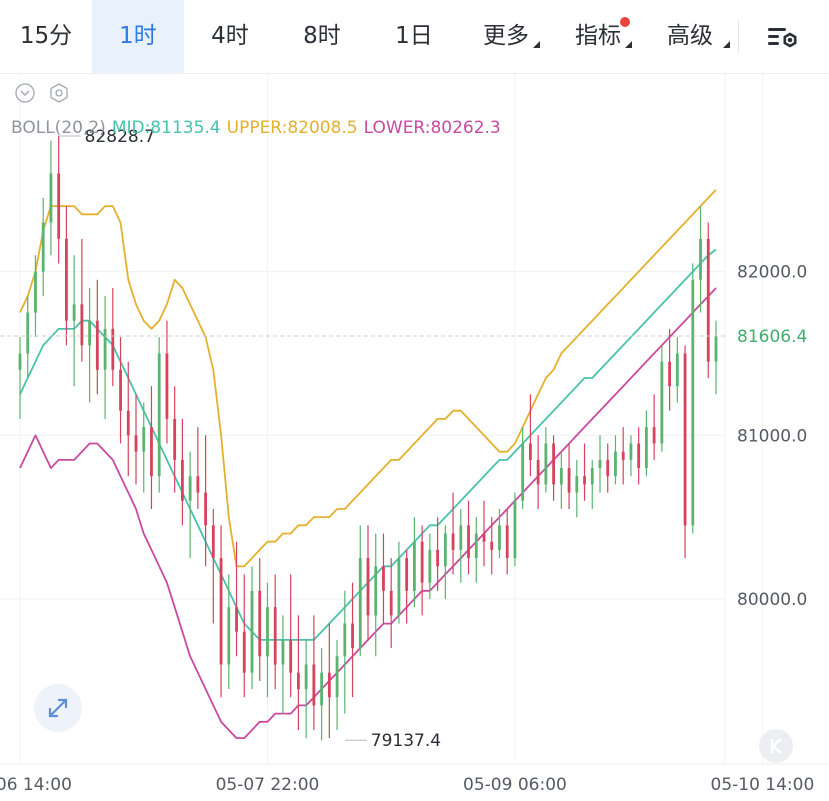  Describe the element at coordinates (292, 128) in the screenshot. I see `legend-upper: UPPER:82008.5` at that location.